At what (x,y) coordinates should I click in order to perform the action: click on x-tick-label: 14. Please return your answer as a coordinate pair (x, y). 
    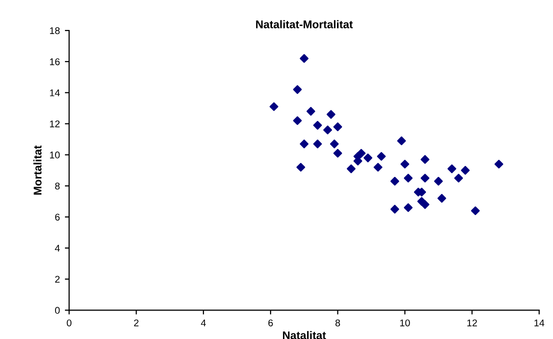
    Looking at the image, I should click on (539, 323).